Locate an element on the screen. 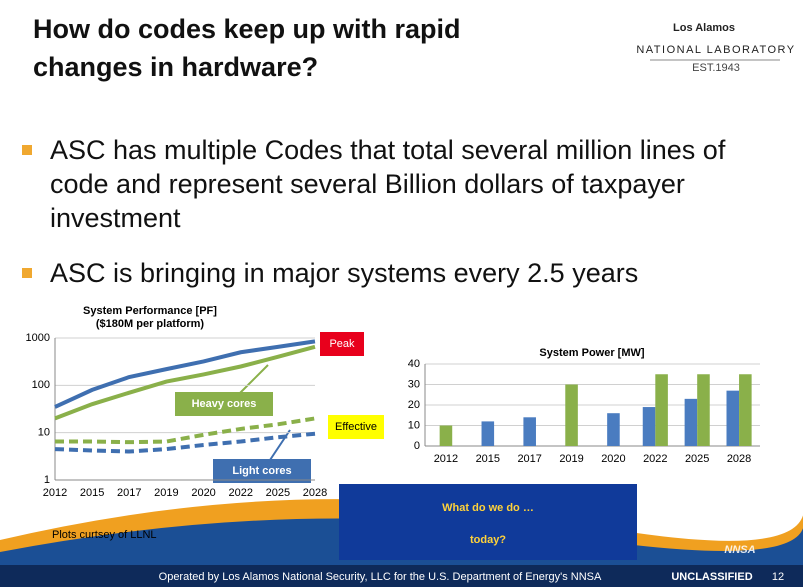  y-tick-label: 0 is located at coordinates (417, 446).